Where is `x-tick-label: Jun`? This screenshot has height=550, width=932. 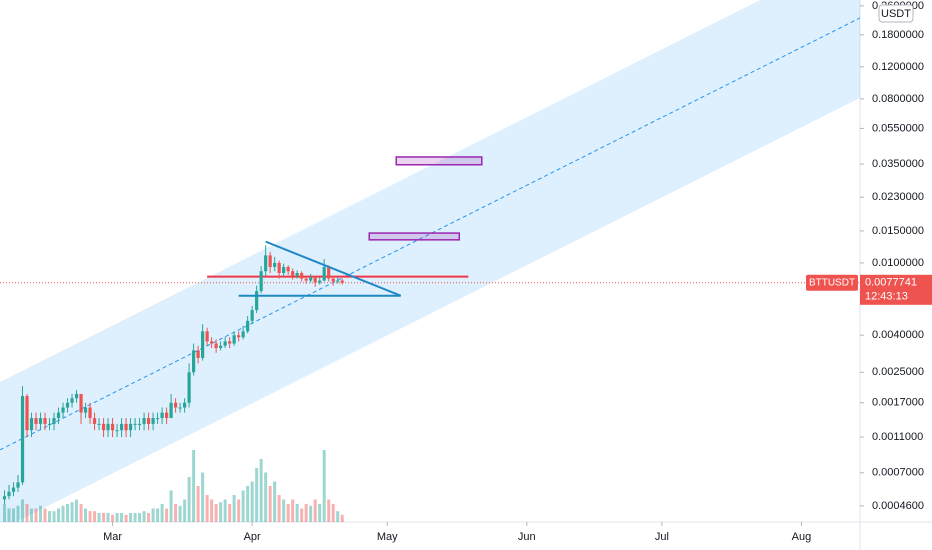 x-tick-label: Jun is located at coordinates (527, 537).